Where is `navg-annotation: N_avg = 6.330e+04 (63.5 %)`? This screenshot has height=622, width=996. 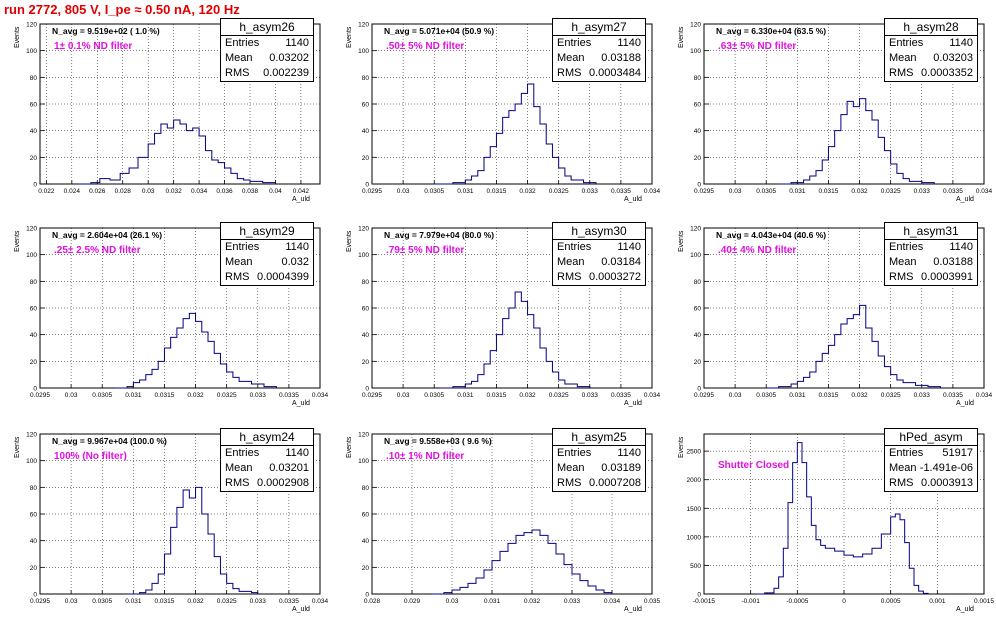 navg-annotation: N_avg = 6.330e+04 (63.5 %) is located at coordinates (771, 31).